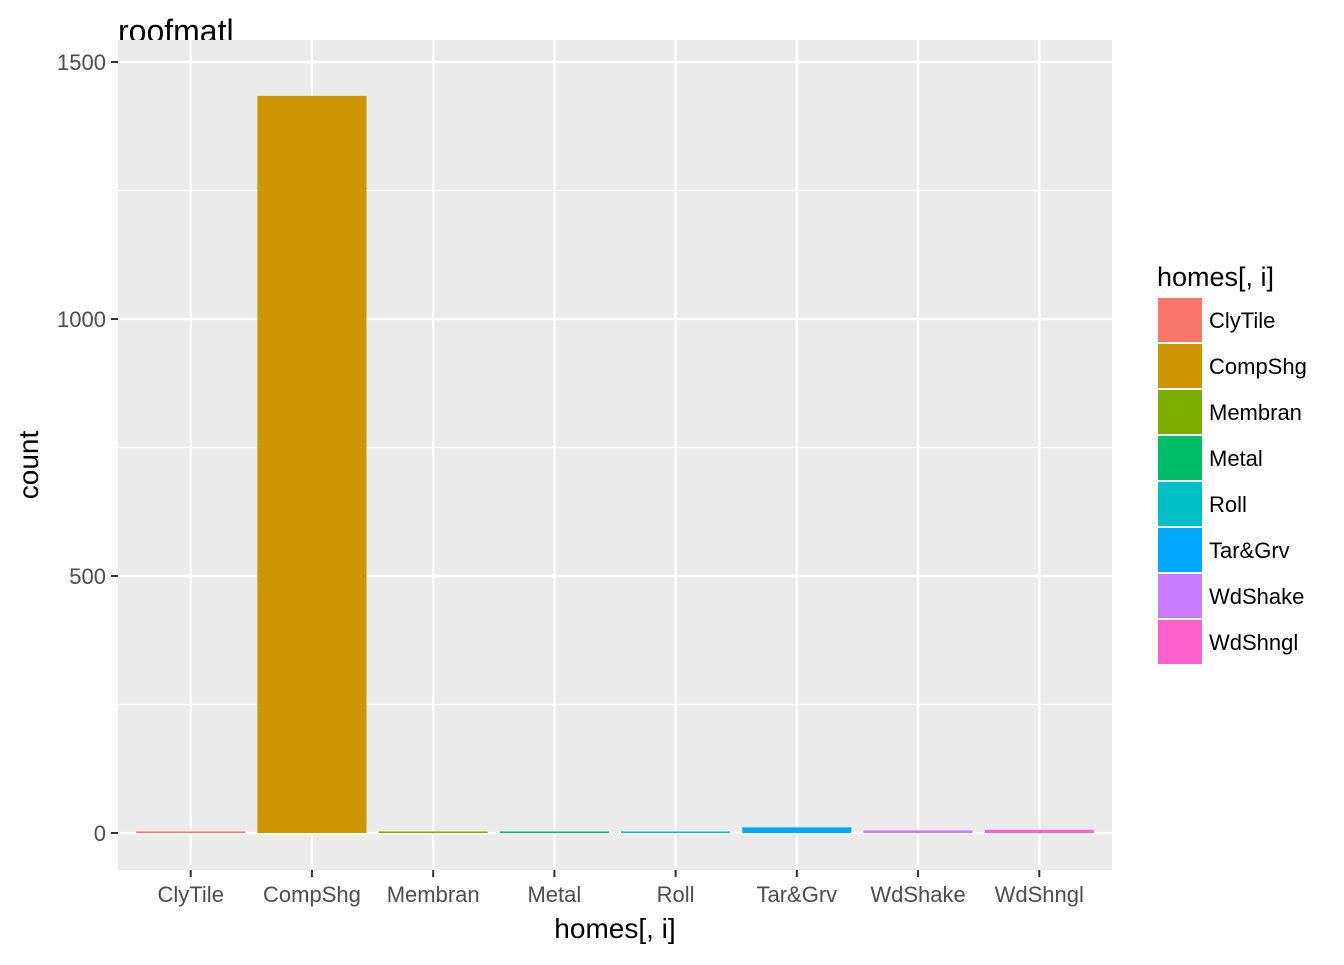  Describe the element at coordinates (1255, 412) in the screenshot. I see `legend-label: Membran` at that location.